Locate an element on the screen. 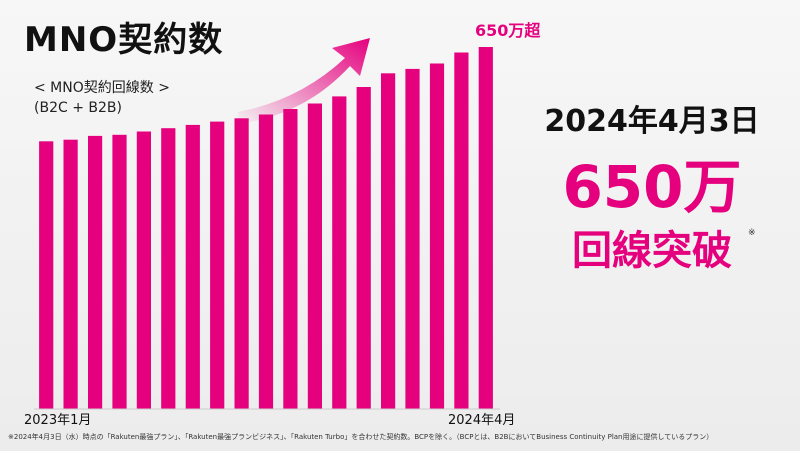 The height and width of the screenshot is (451, 800). subtitle-line-2: (B2C + B2B) is located at coordinates (78, 108).